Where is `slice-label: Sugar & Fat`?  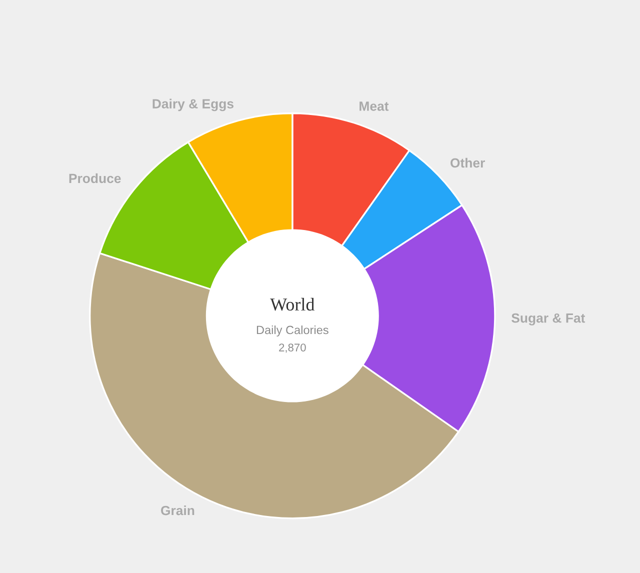 slice-label: Sugar & Fat is located at coordinates (549, 319).